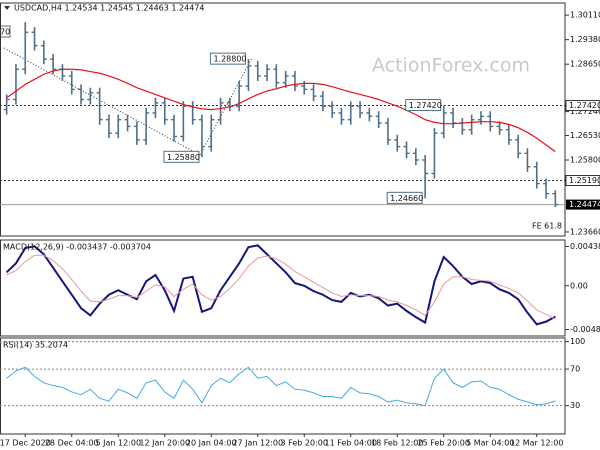  Describe the element at coordinates (77, 247) in the screenshot. I see `panel-title: MACD(12,26,9) -0.003437 -0.003704` at that location.